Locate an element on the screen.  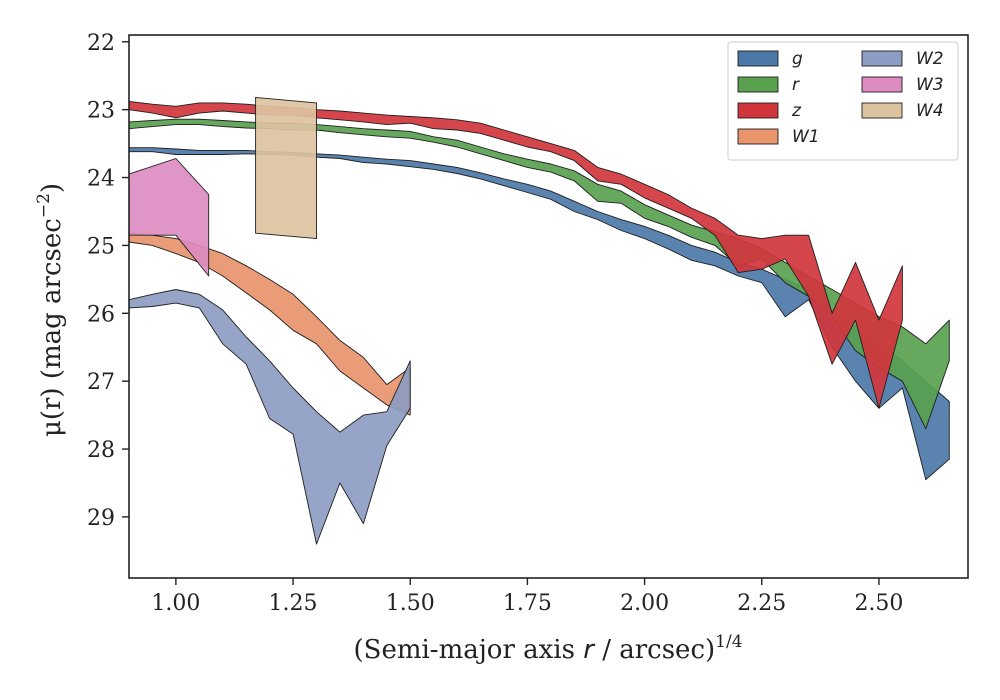
y-tick-label: 29 is located at coordinates (101, 518).